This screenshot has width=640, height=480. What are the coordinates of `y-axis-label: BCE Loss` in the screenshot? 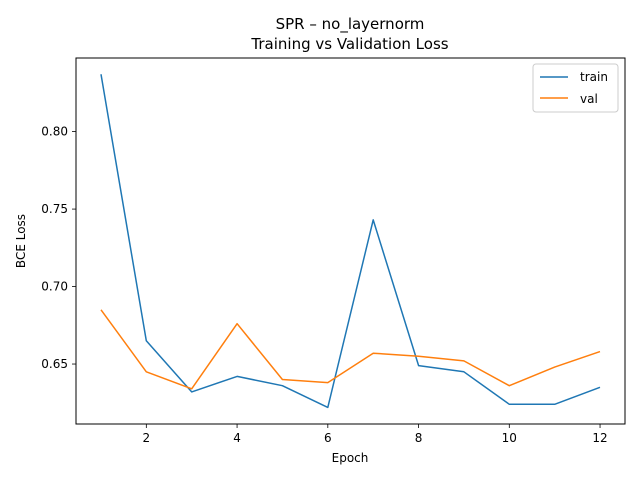 It's located at (21, 241).